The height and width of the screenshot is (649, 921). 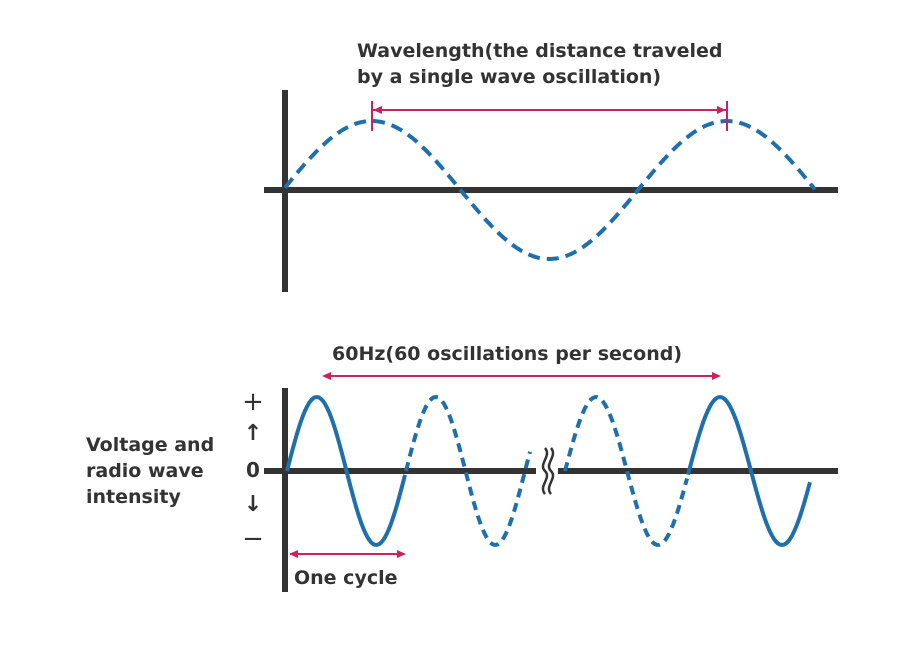 I want to click on y-axis-label-line-3: intensity, so click(x=133, y=497).